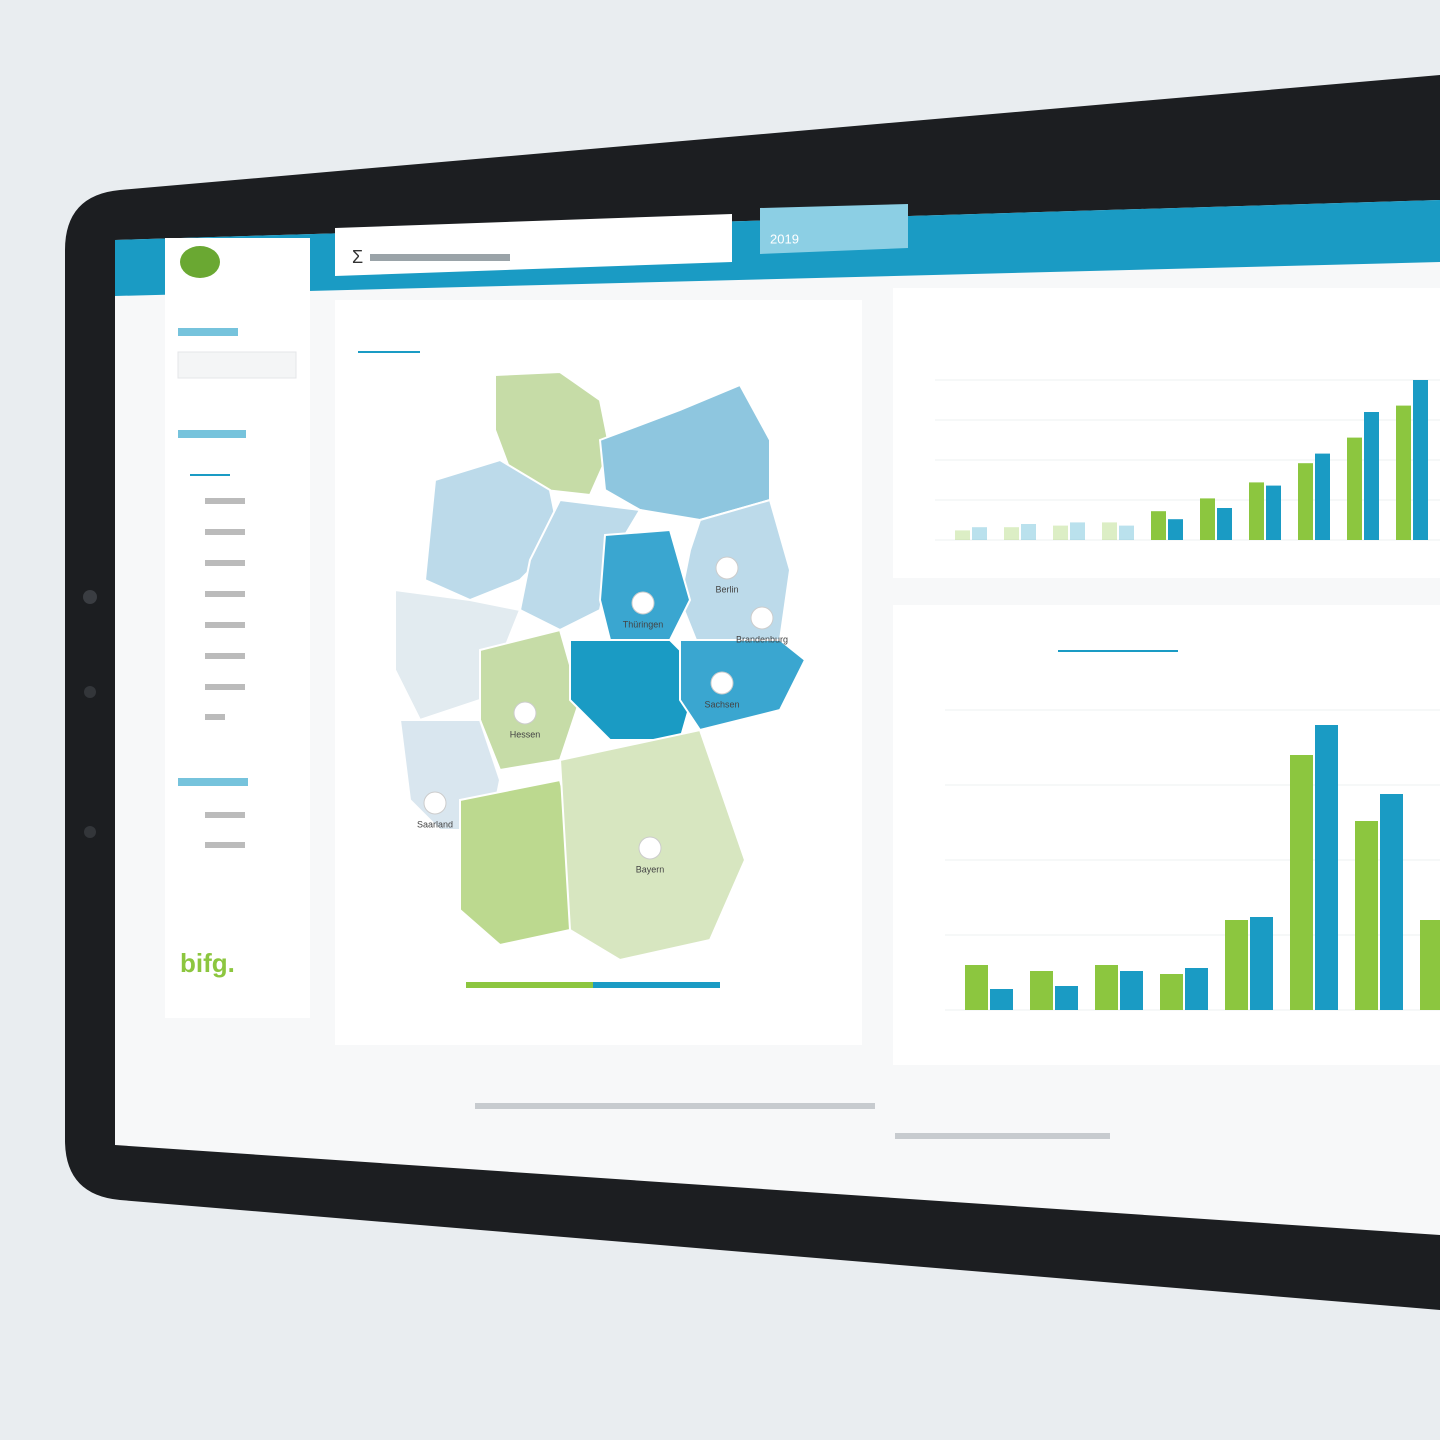 Image resolution: width=1440 pixels, height=1440 pixels. What do you see at coordinates (237, 588) in the screenshot?
I see `sidebar-filters` at bounding box center [237, 588].